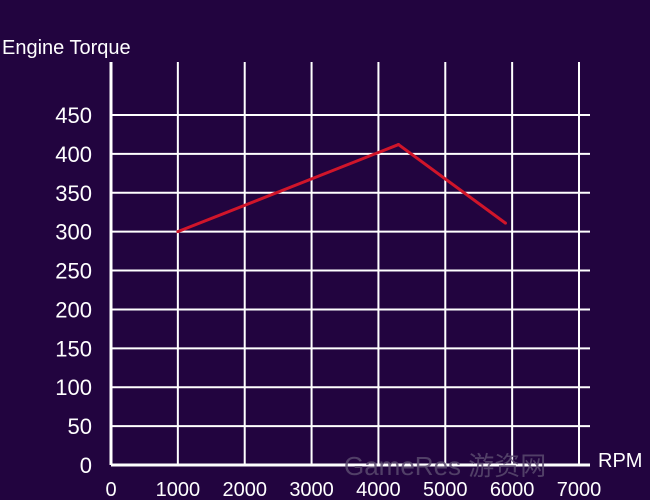 Image resolution: width=650 pixels, height=500 pixels. What do you see at coordinates (73, 290) in the screenshot?
I see `y-tick-labels: 0 50 100 150 200 250 300 350 400 450` at bounding box center [73, 290].